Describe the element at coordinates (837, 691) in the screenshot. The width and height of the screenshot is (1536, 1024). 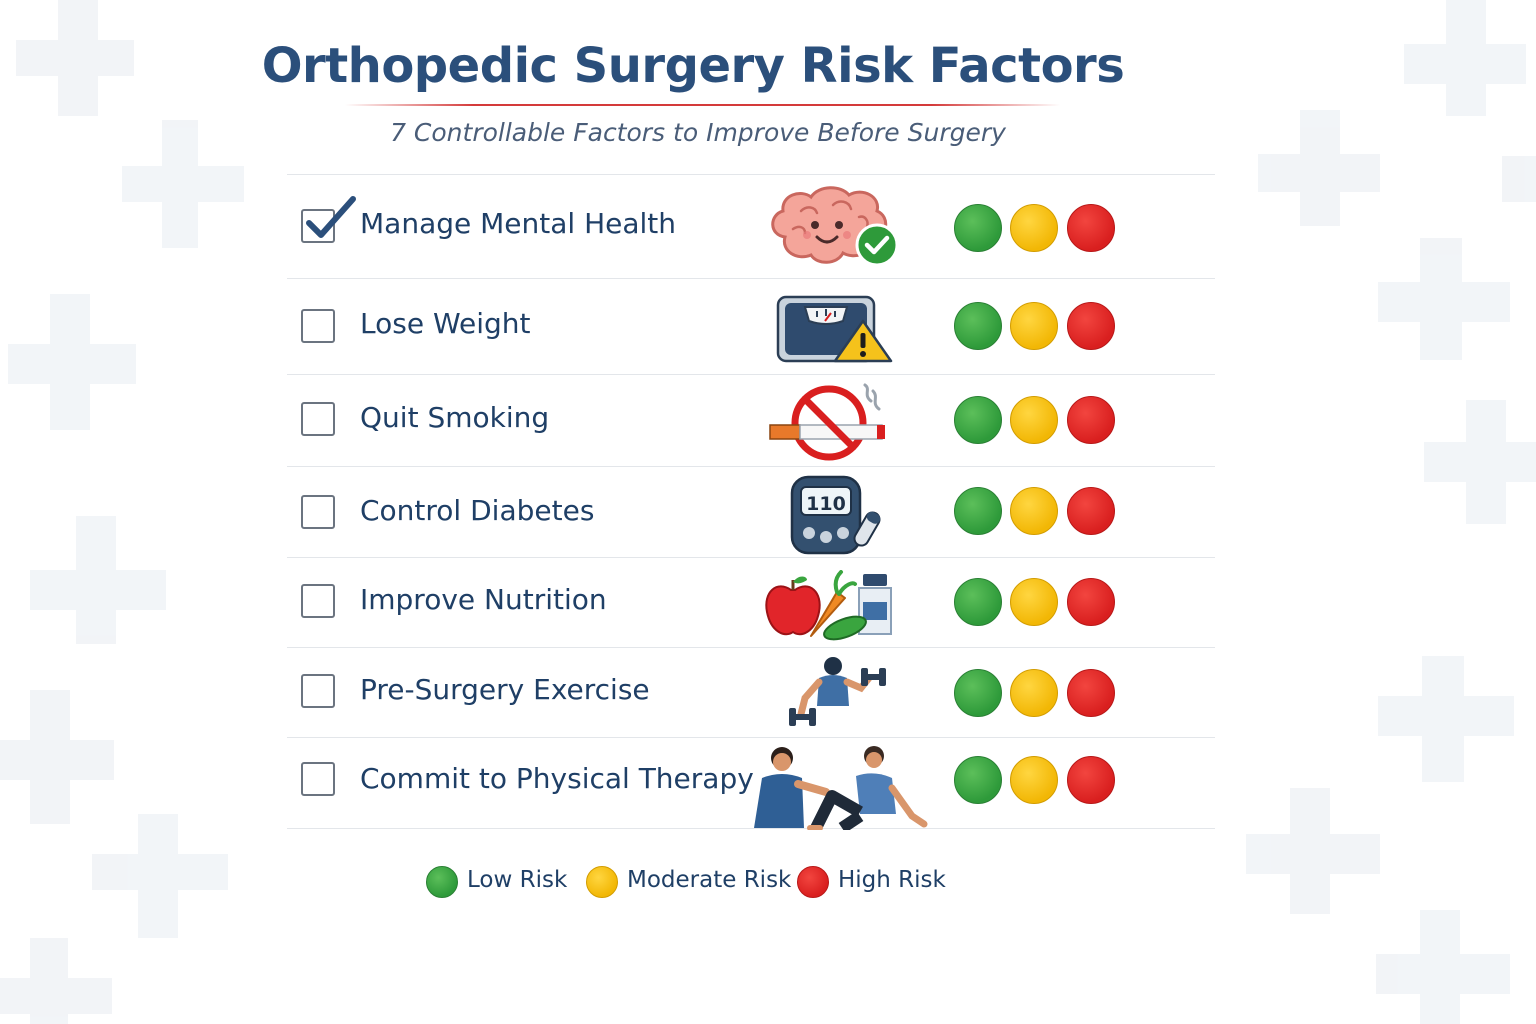
I see `exercise-icon` at that location.